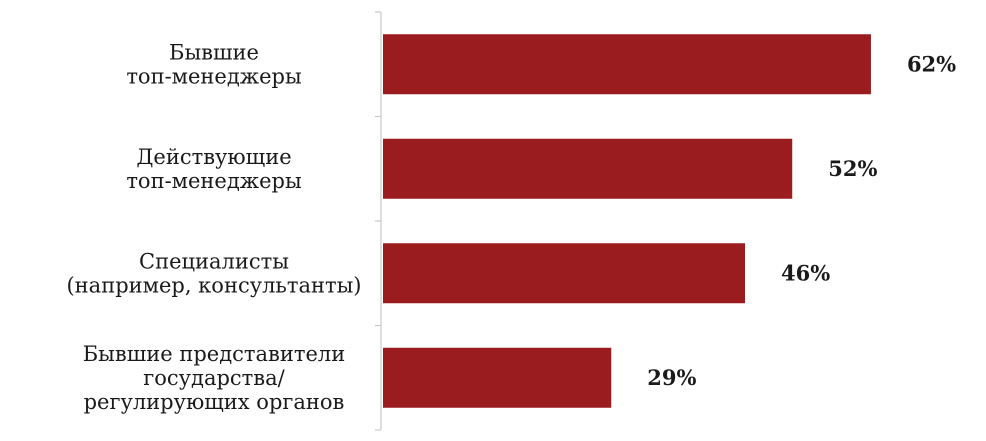  I want to click on value-label: 46%, so click(805, 272).